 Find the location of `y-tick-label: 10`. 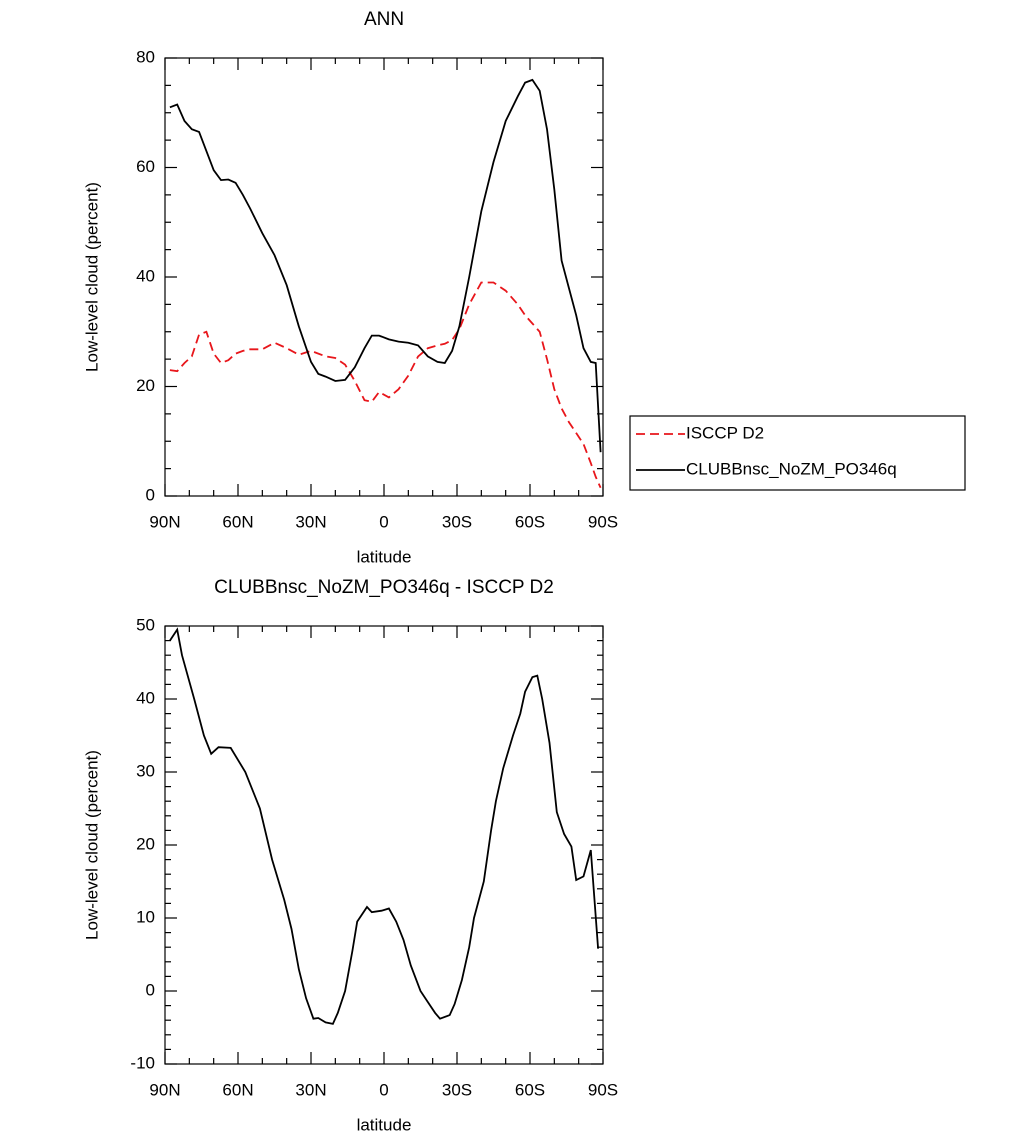

y-tick-label: 10 is located at coordinates (145, 916).